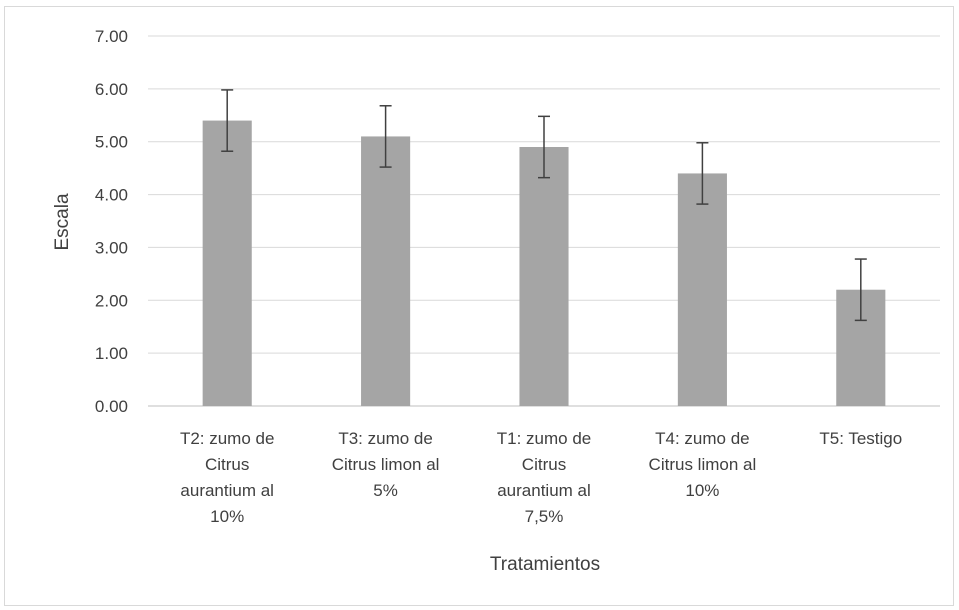 The height and width of the screenshot is (610, 959). What do you see at coordinates (545, 564) in the screenshot?
I see `x-axis-title: Tratamientos` at bounding box center [545, 564].